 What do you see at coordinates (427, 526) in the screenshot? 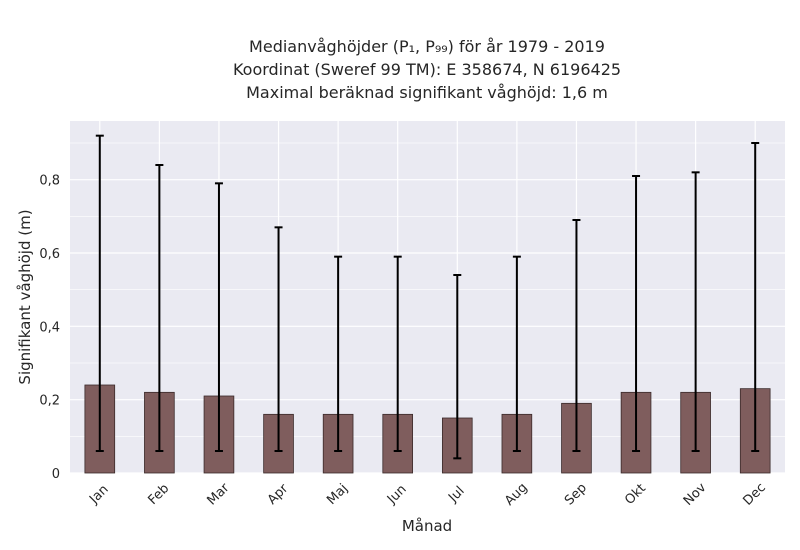
I see `x-axis-label: Månad` at bounding box center [427, 526].